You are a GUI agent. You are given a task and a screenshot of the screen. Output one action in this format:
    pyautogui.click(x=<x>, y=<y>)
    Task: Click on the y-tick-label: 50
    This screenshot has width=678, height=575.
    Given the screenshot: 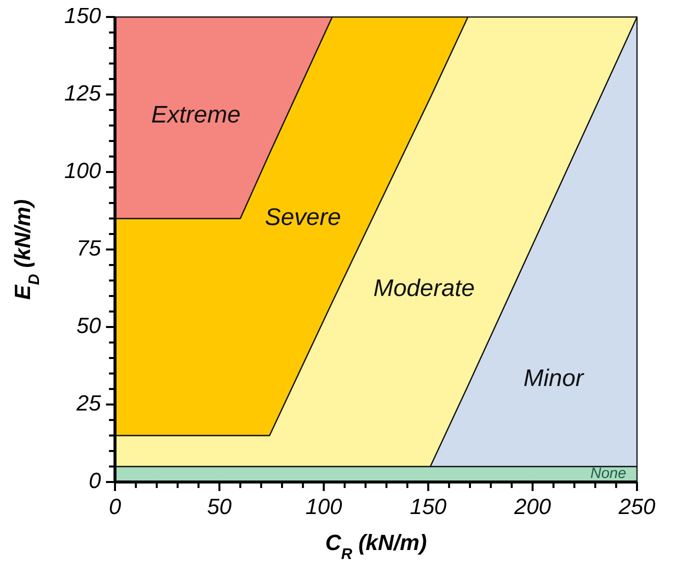 What is the action you would take?
    pyautogui.click(x=89, y=325)
    